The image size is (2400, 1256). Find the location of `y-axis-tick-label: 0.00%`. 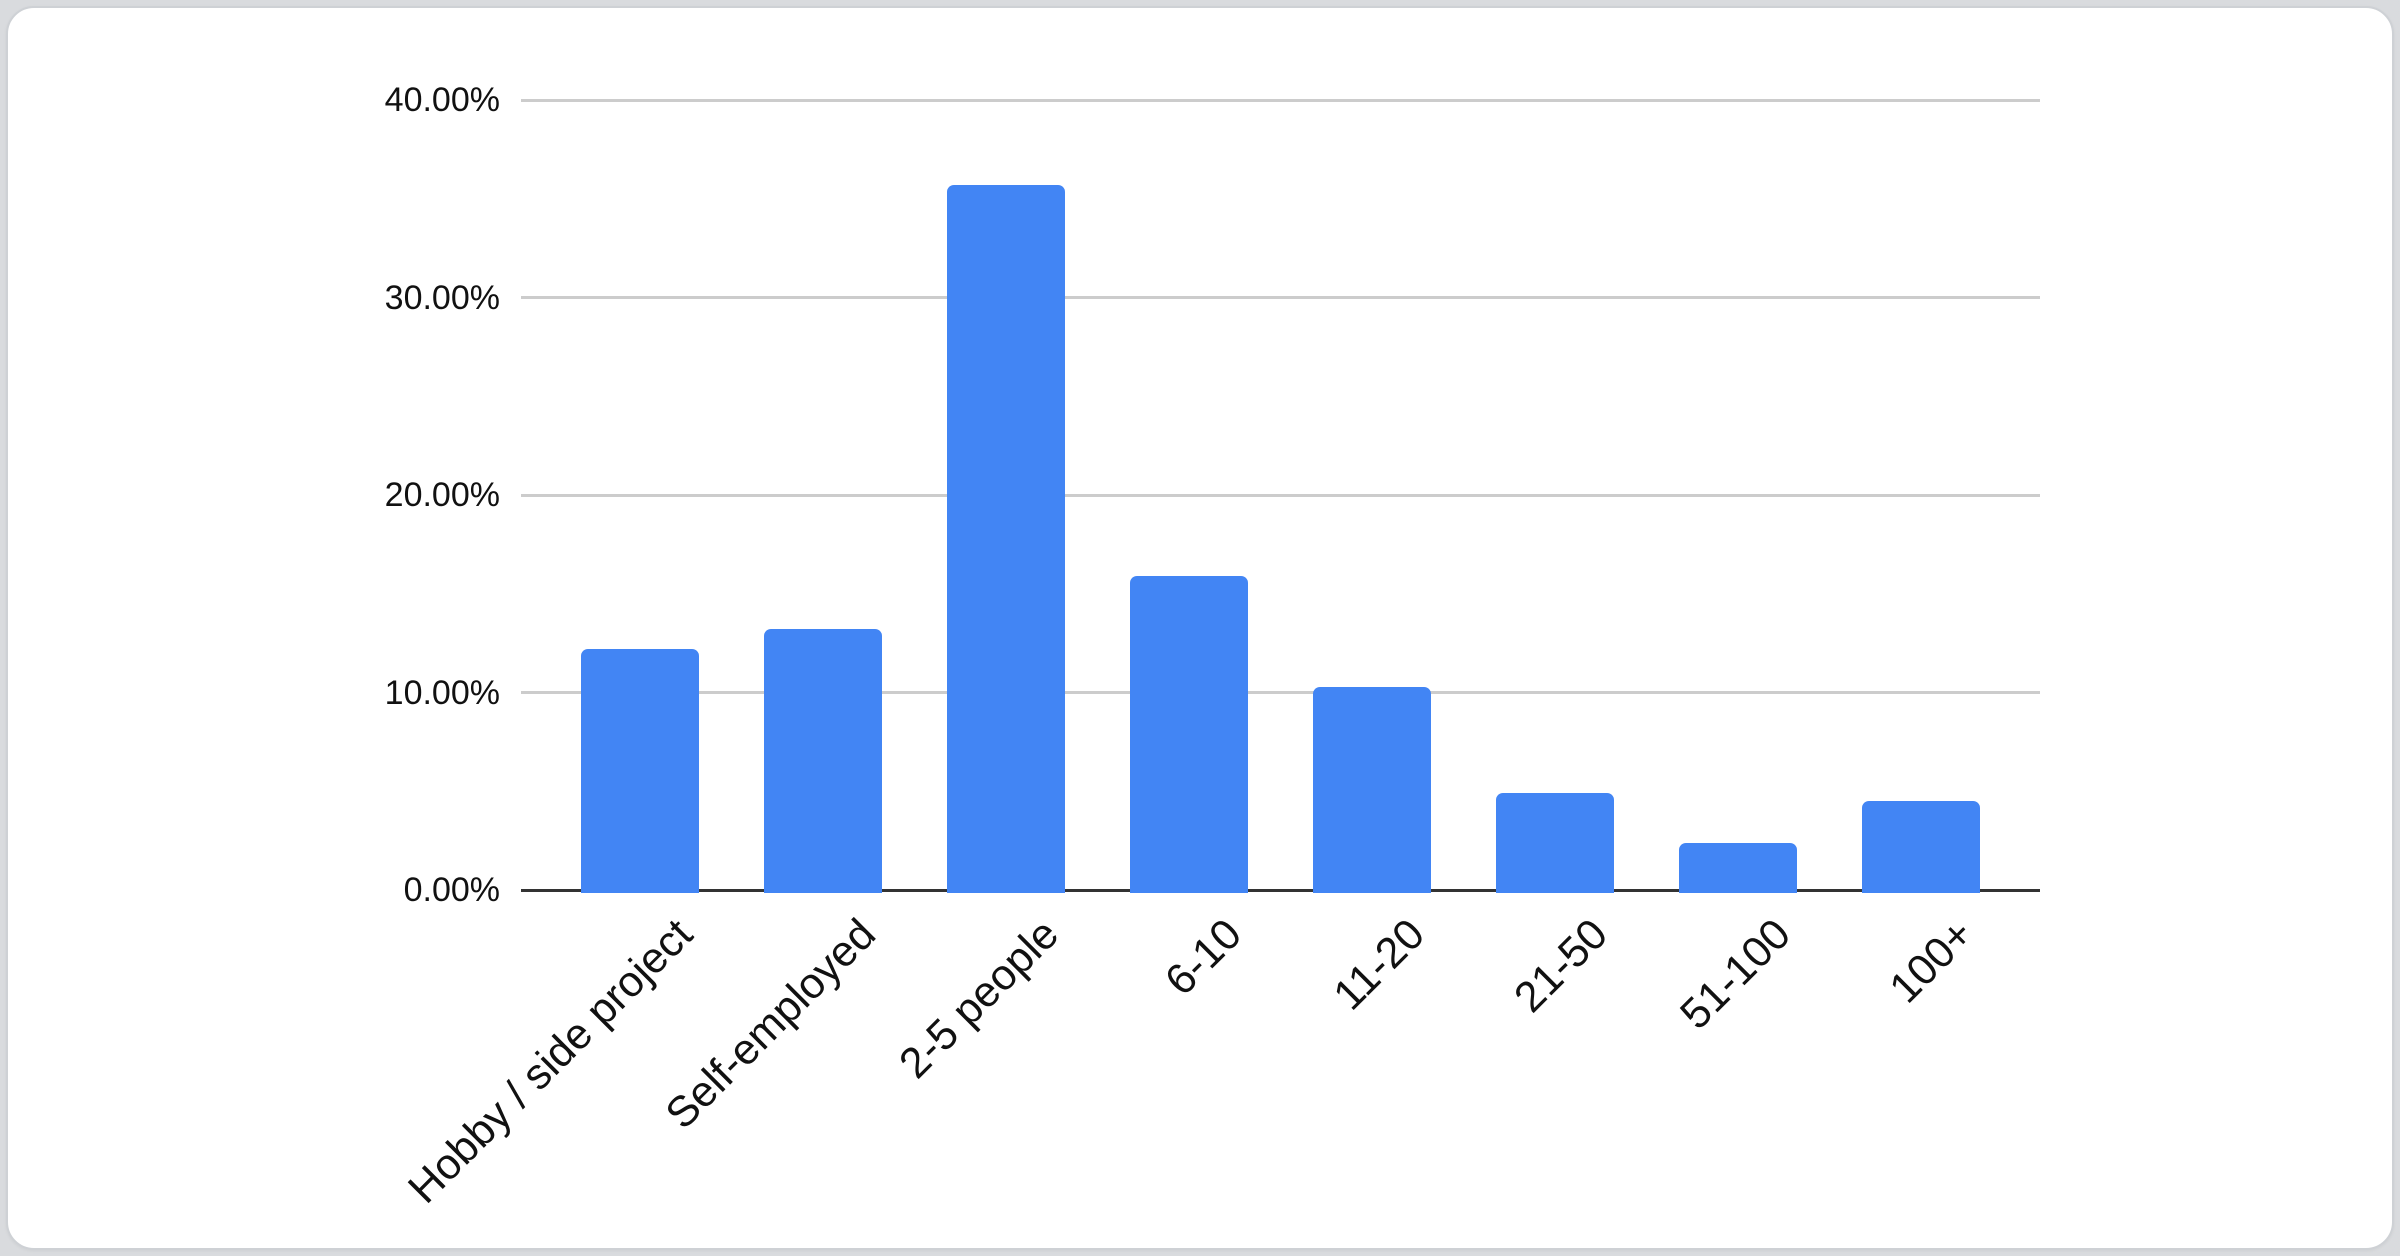

y-axis-tick-label: 0.00% is located at coordinates (451, 890).